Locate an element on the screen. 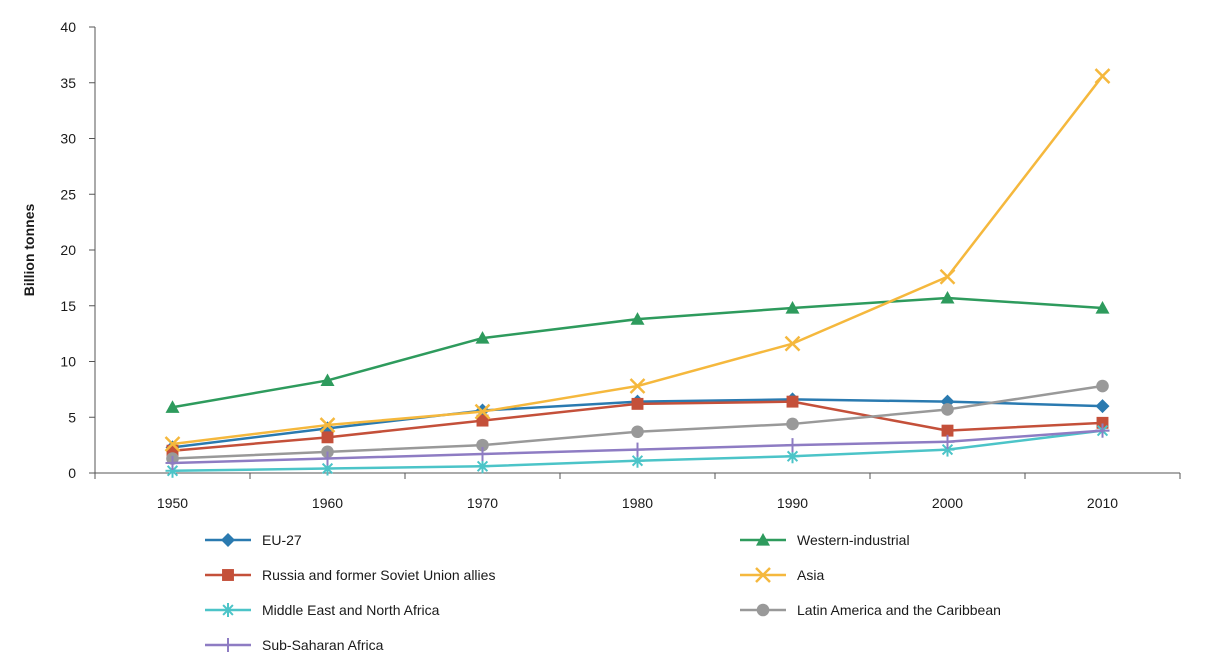 The width and height of the screenshot is (1207, 658). x-tick-label: 1980 is located at coordinates (637, 503).